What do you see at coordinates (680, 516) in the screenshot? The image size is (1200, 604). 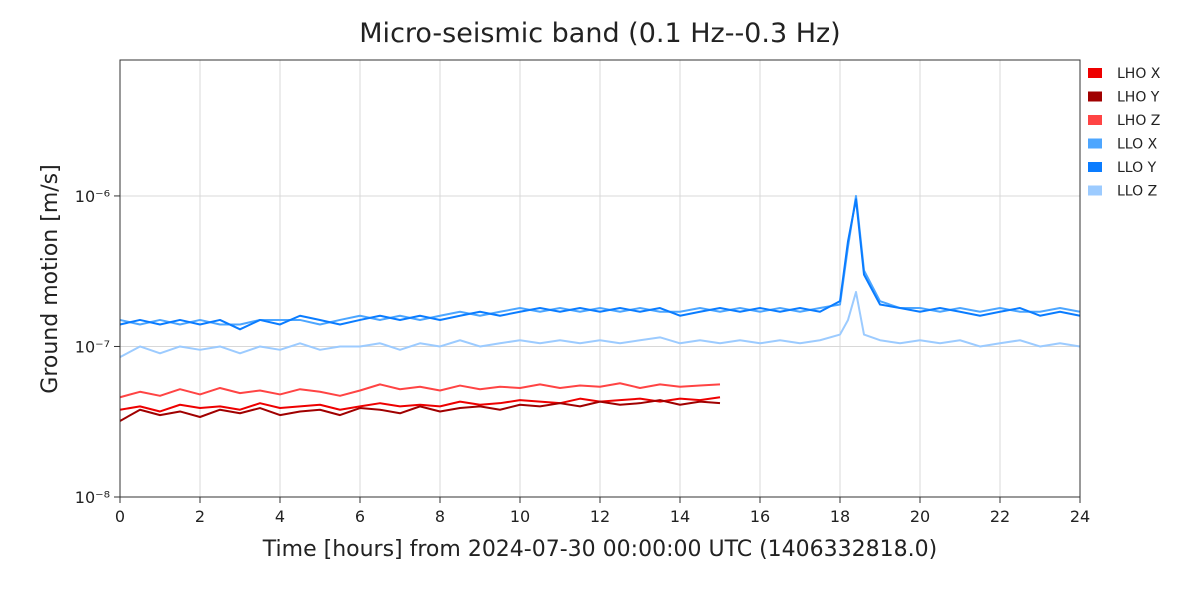 I see `x-tick-label: 14` at bounding box center [680, 516].